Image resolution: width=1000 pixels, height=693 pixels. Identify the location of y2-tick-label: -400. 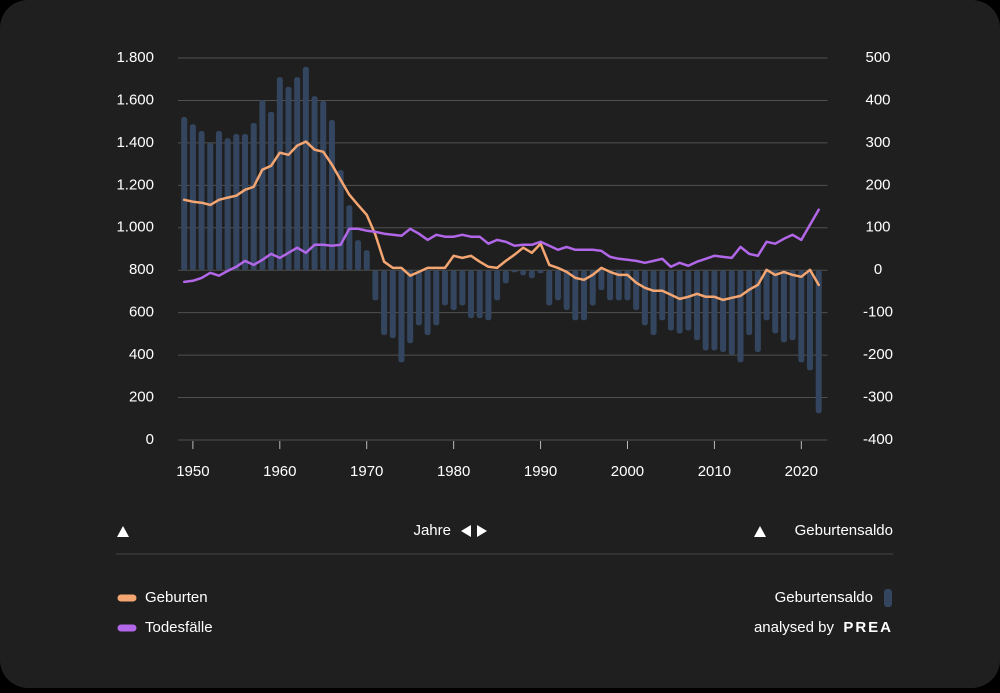
(878, 439).